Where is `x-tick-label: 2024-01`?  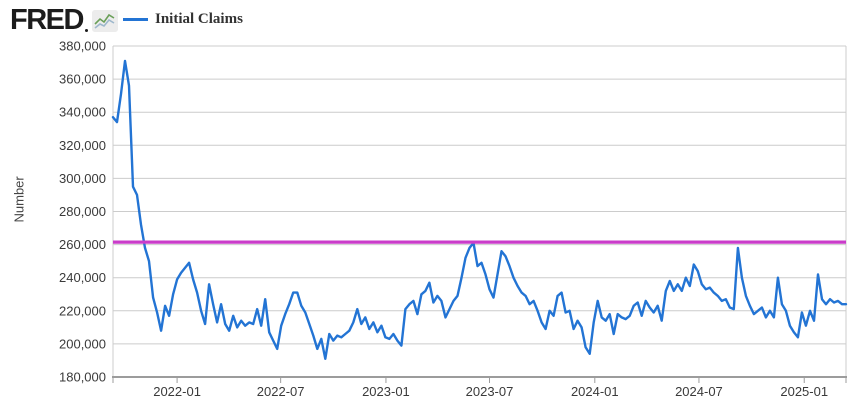
x-tick-label: 2024-01 is located at coordinates (595, 391).